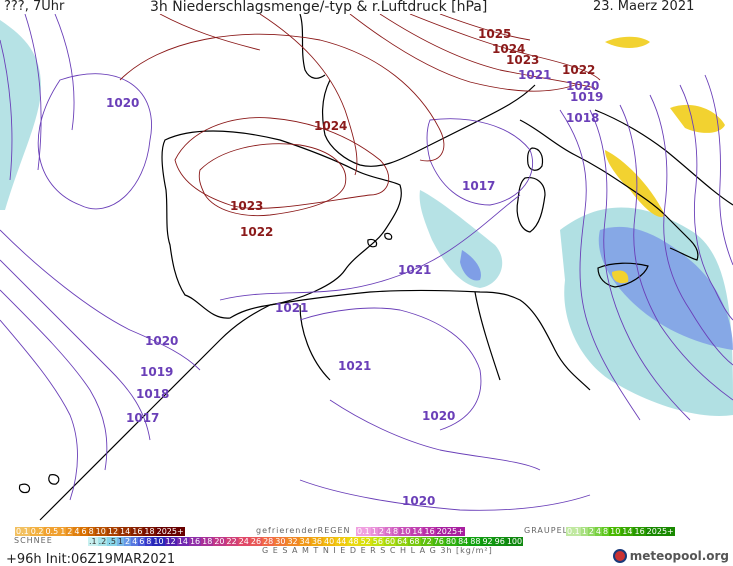  Describe the element at coordinates (396, 531) in the screenshot. I see `freezing-scale-4: 8` at that location.